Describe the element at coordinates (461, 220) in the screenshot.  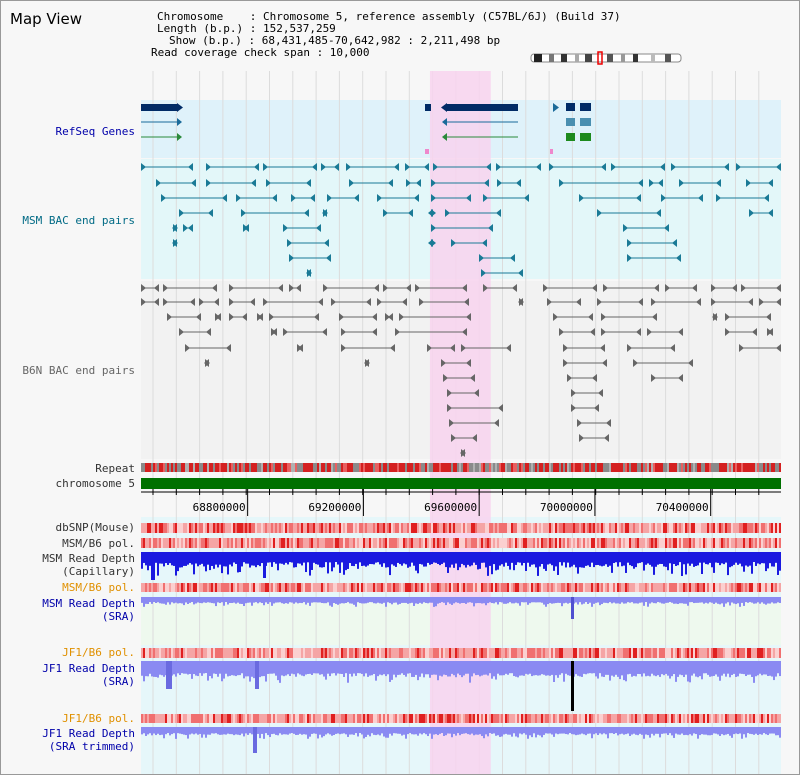
I see `msm-bac-track` at that location.